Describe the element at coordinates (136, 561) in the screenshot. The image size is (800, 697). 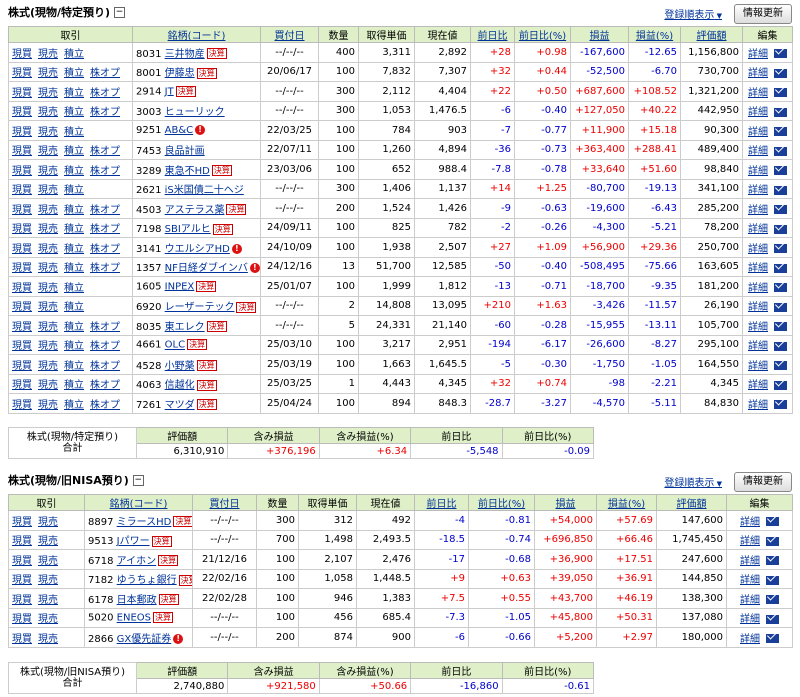
I see `stock-name-link: アイホン` at that location.